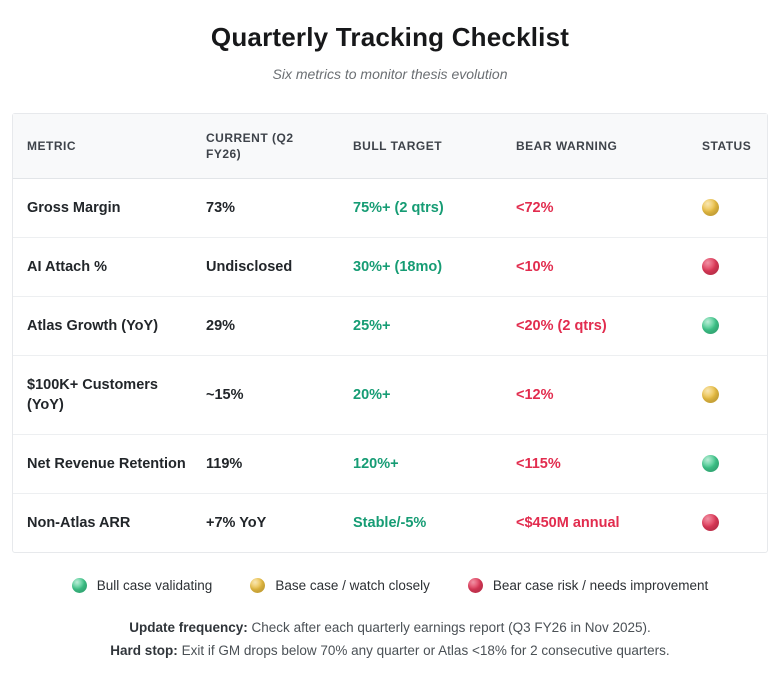 The image size is (780, 693). Describe the element at coordinates (567, 146) in the screenshot. I see `header-bear-warning: BEAR WARNING` at that location.